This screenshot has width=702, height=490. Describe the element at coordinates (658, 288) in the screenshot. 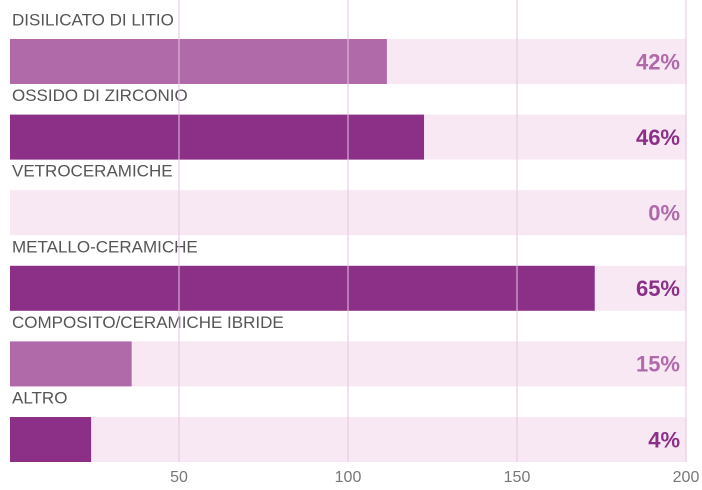

I see `value-label: 65%` at that location.